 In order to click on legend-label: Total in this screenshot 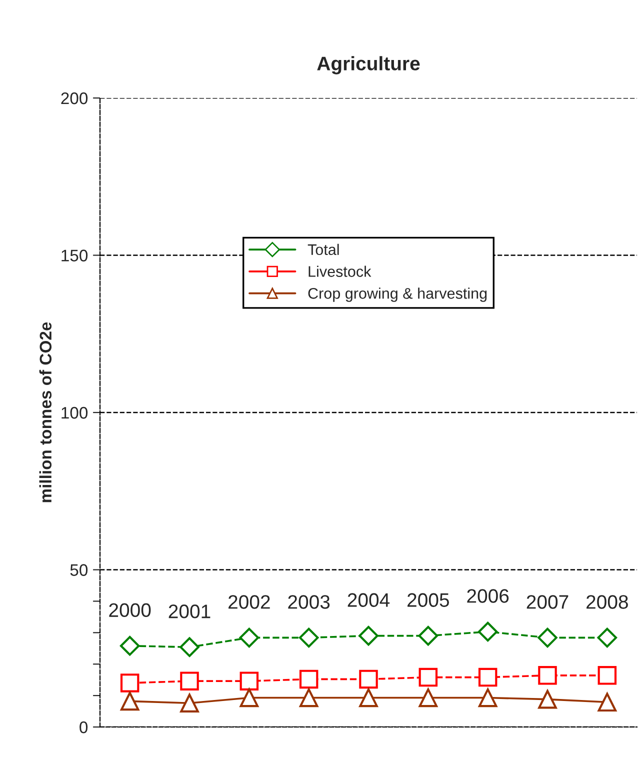, I will do `click(323, 250)`.